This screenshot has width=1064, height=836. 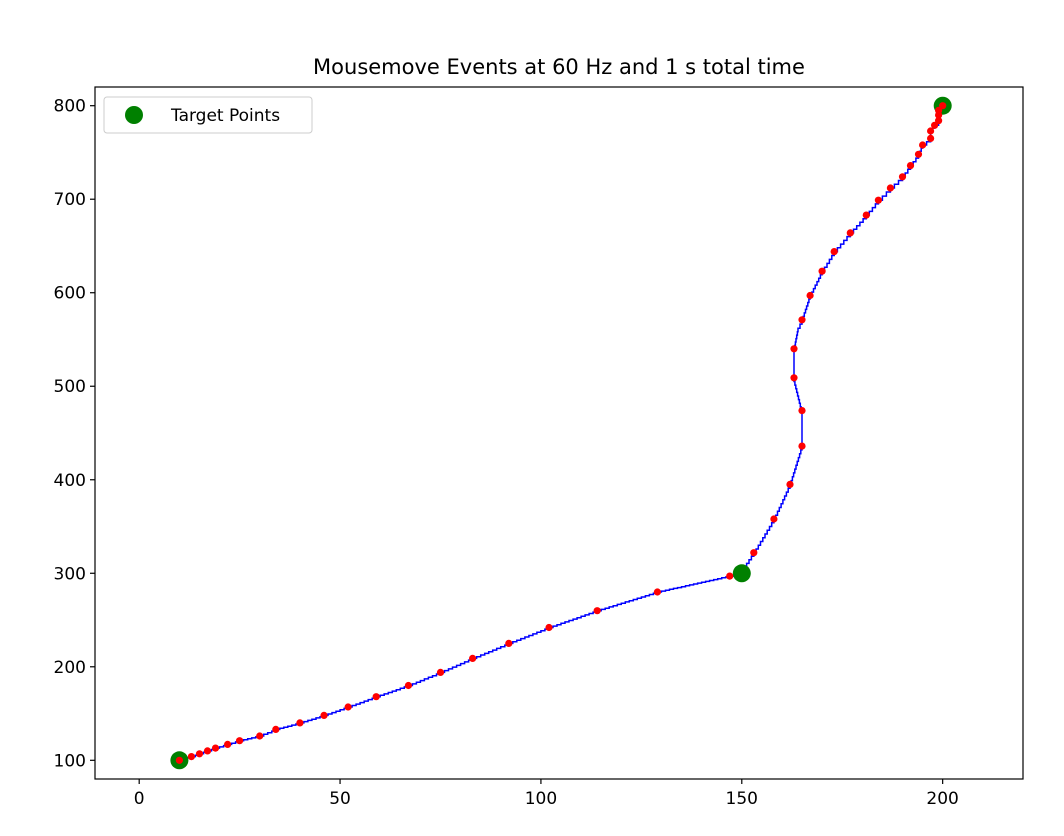 What do you see at coordinates (225, 116) in the screenshot?
I see `legend-label-target-points: Target Points` at bounding box center [225, 116].